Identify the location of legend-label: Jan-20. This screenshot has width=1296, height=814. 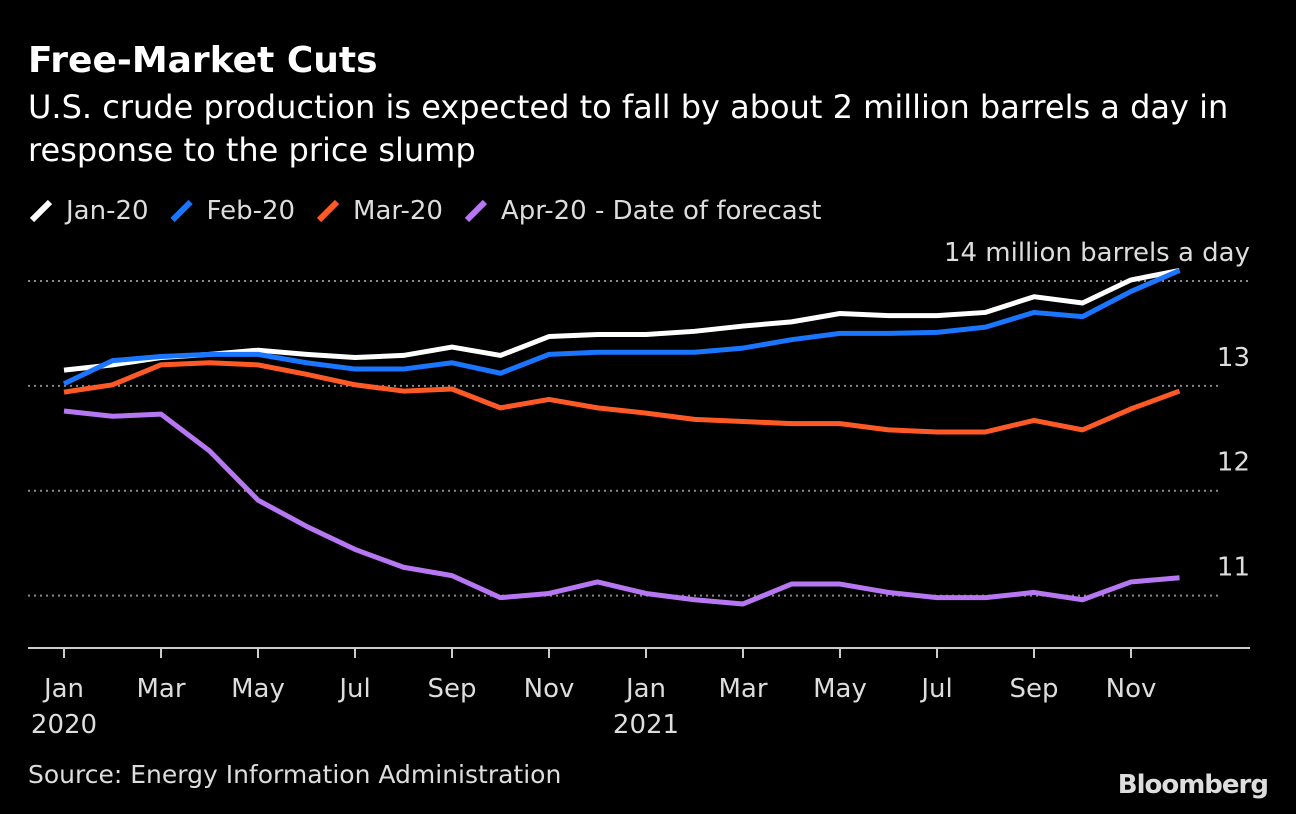
(106, 211).